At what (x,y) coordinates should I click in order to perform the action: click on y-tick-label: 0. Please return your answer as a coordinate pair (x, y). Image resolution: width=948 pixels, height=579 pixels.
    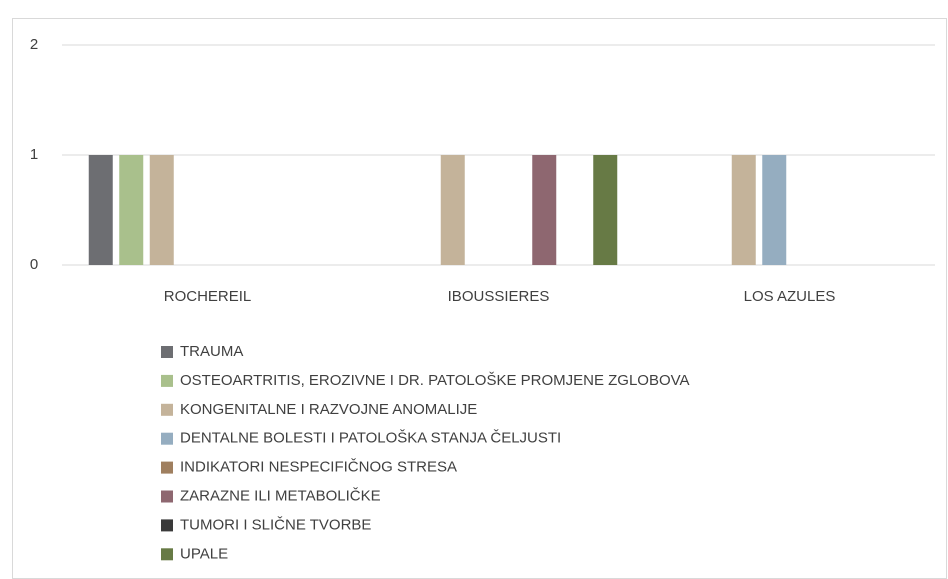
    Looking at the image, I should click on (34, 264).